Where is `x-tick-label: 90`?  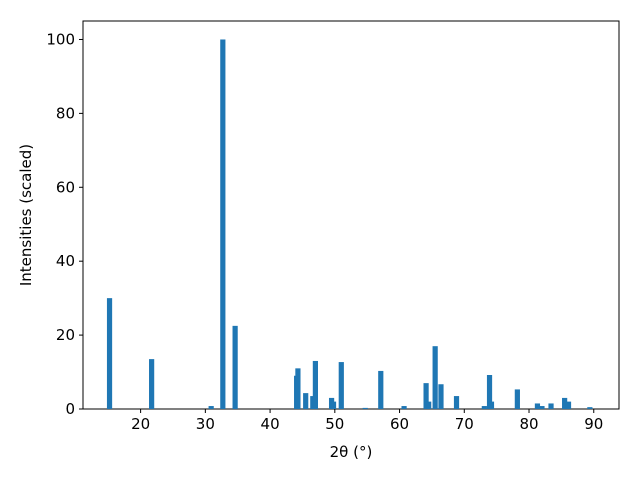 x-tick-label: 90 is located at coordinates (593, 424).